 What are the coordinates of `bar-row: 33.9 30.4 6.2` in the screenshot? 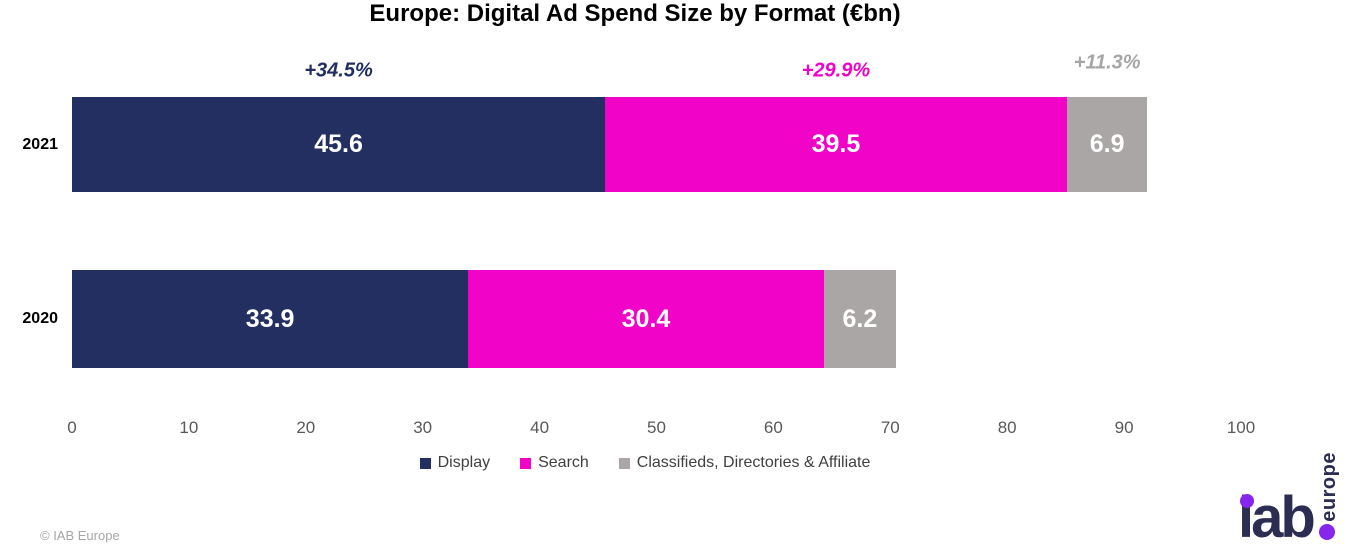 It's located at (484, 319).